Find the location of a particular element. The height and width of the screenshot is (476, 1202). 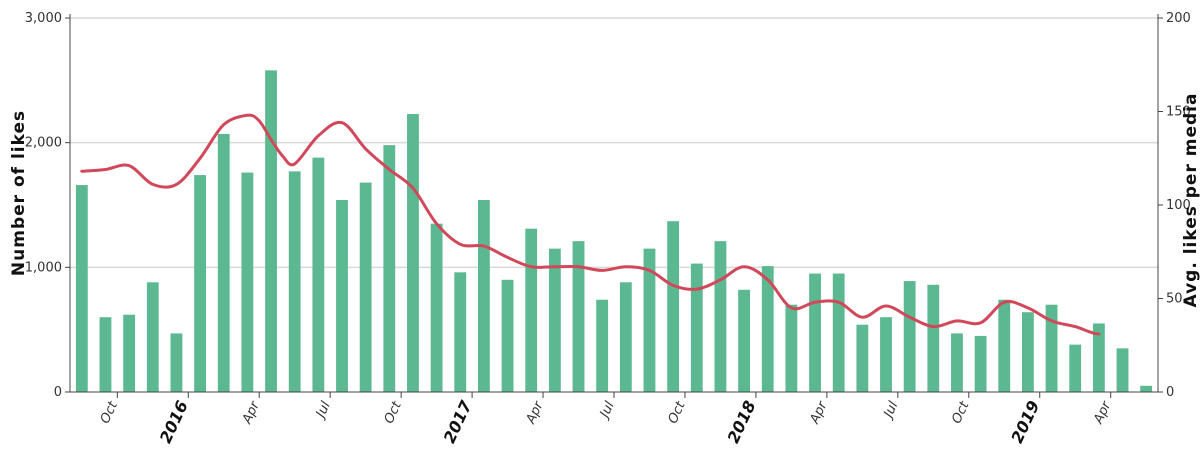

x-year-label: 2018 is located at coordinates (741, 422).